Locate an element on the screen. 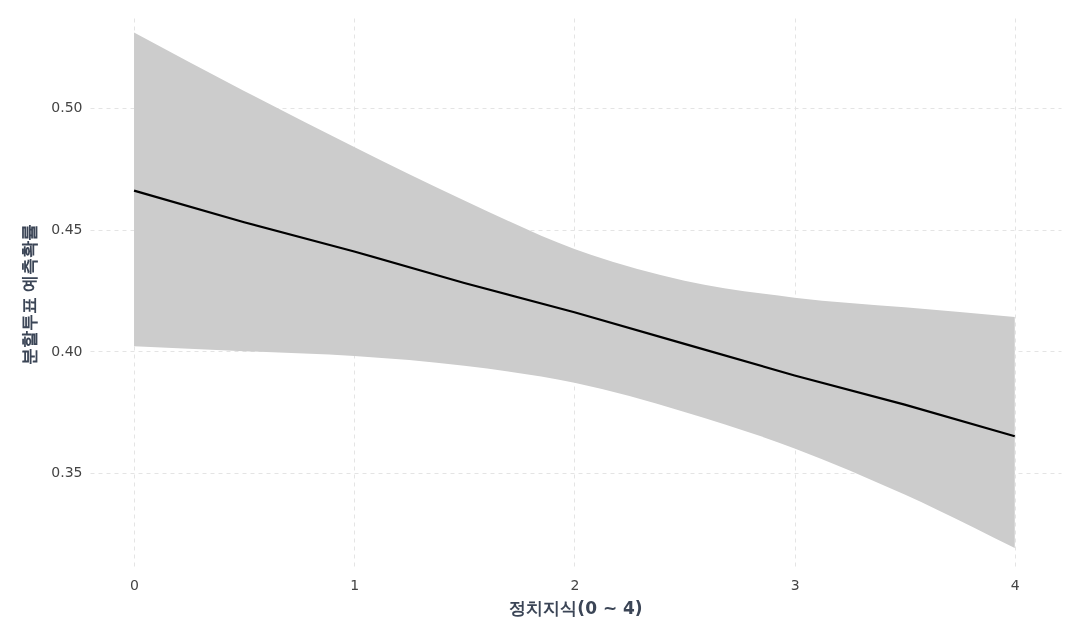 Image resolution: width=1089 pixels, height=630 pixels. y-tick-label: 0.50 is located at coordinates (67, 107).